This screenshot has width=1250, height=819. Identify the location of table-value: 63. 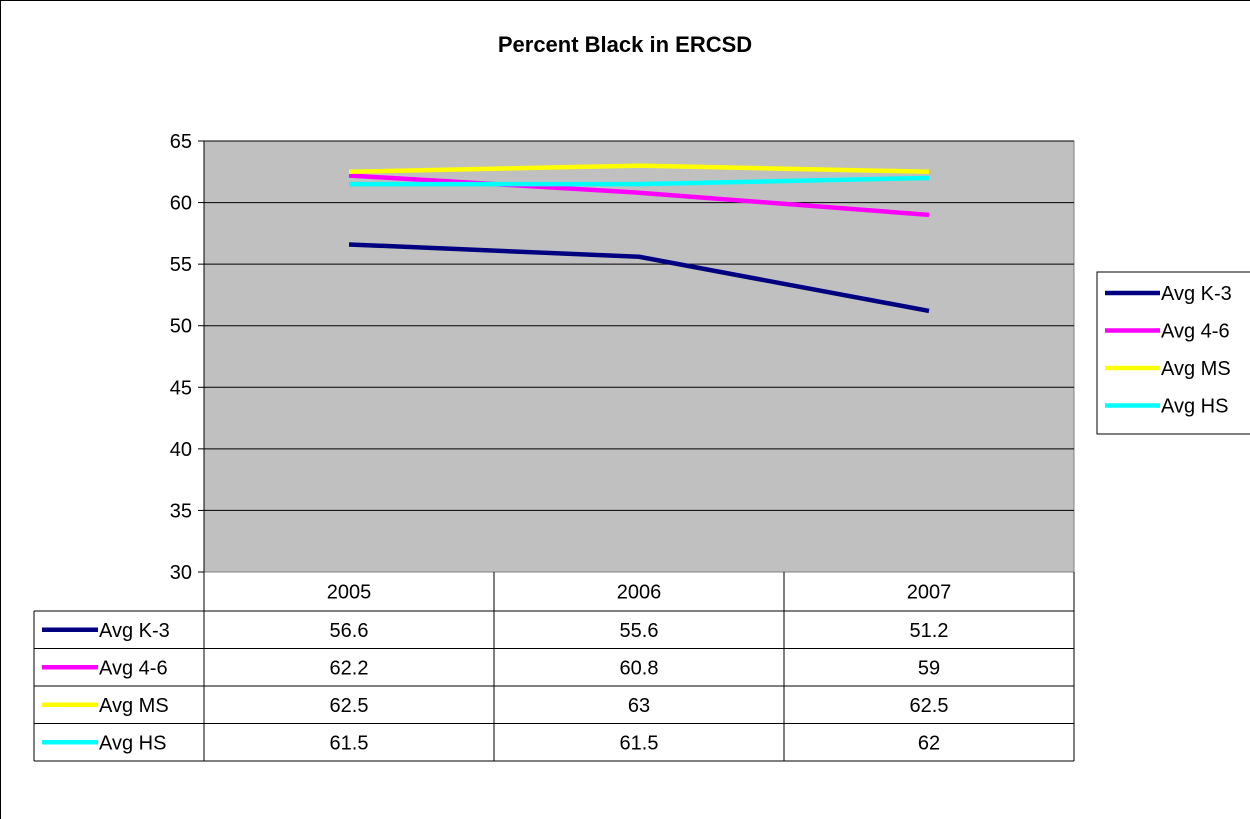
(639, 706).